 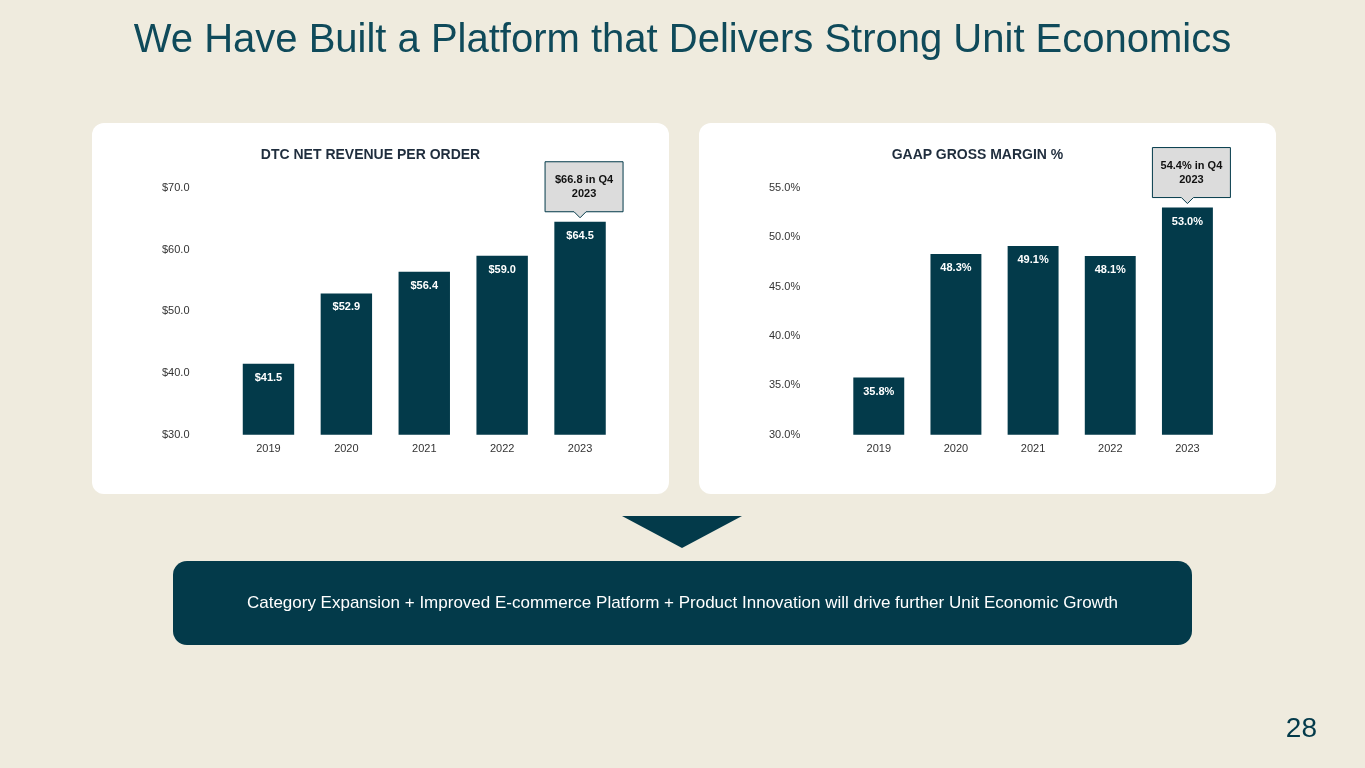 What do you see at coordinates (784, 186) in the screenshot?
I see `y-tick-label: 55.0%` at bounding box center [784, 186].